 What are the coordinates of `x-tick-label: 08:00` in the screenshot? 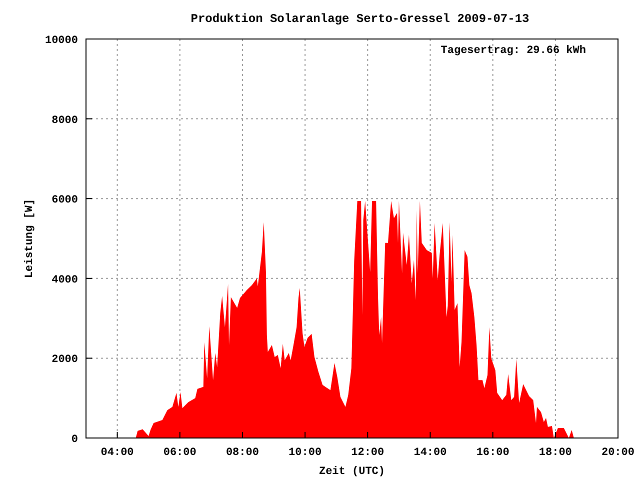 It's located at (242, 453).